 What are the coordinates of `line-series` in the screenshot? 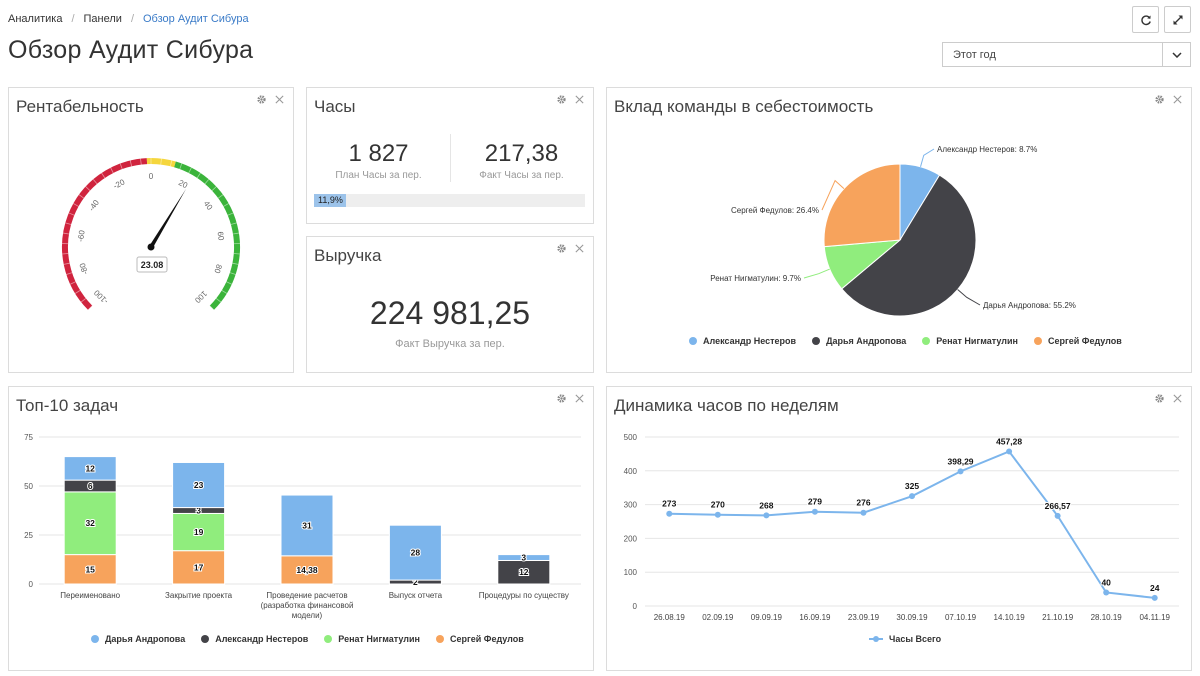 It's located at (912, 524).